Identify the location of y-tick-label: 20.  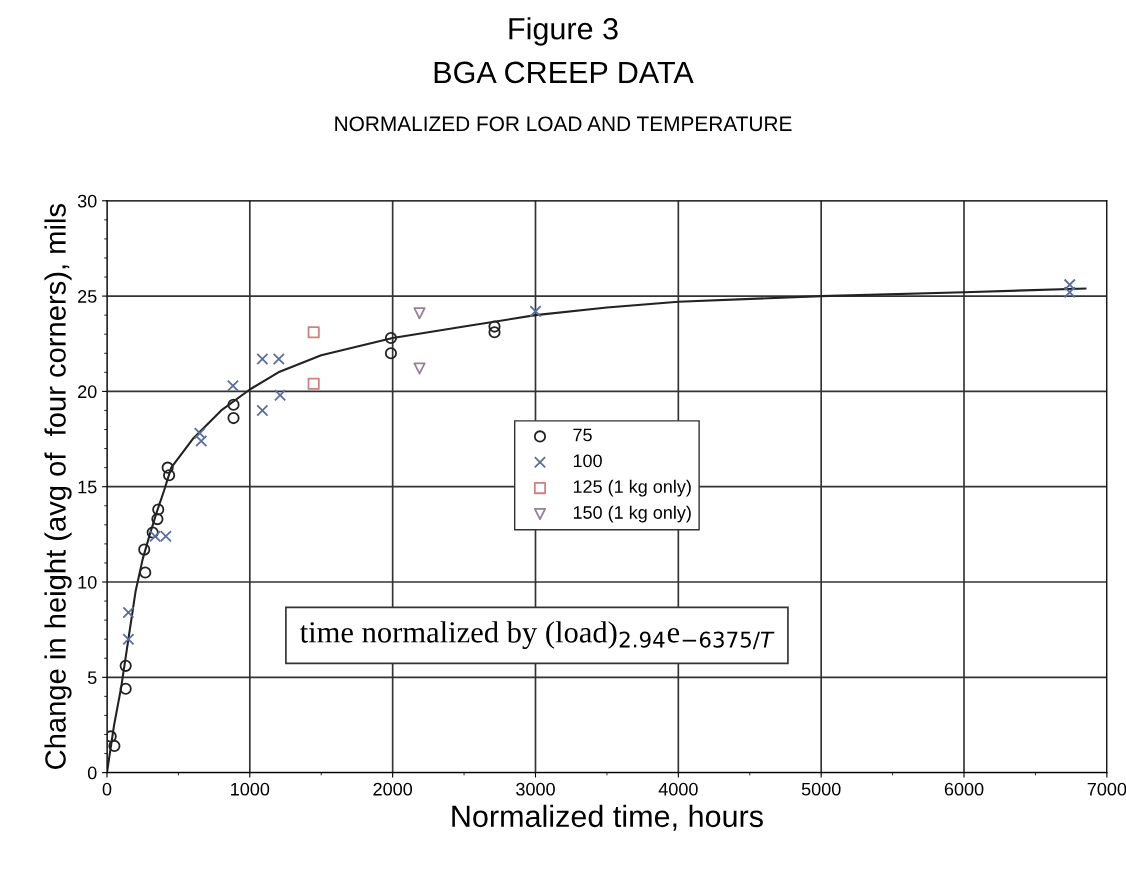
(87, 392).